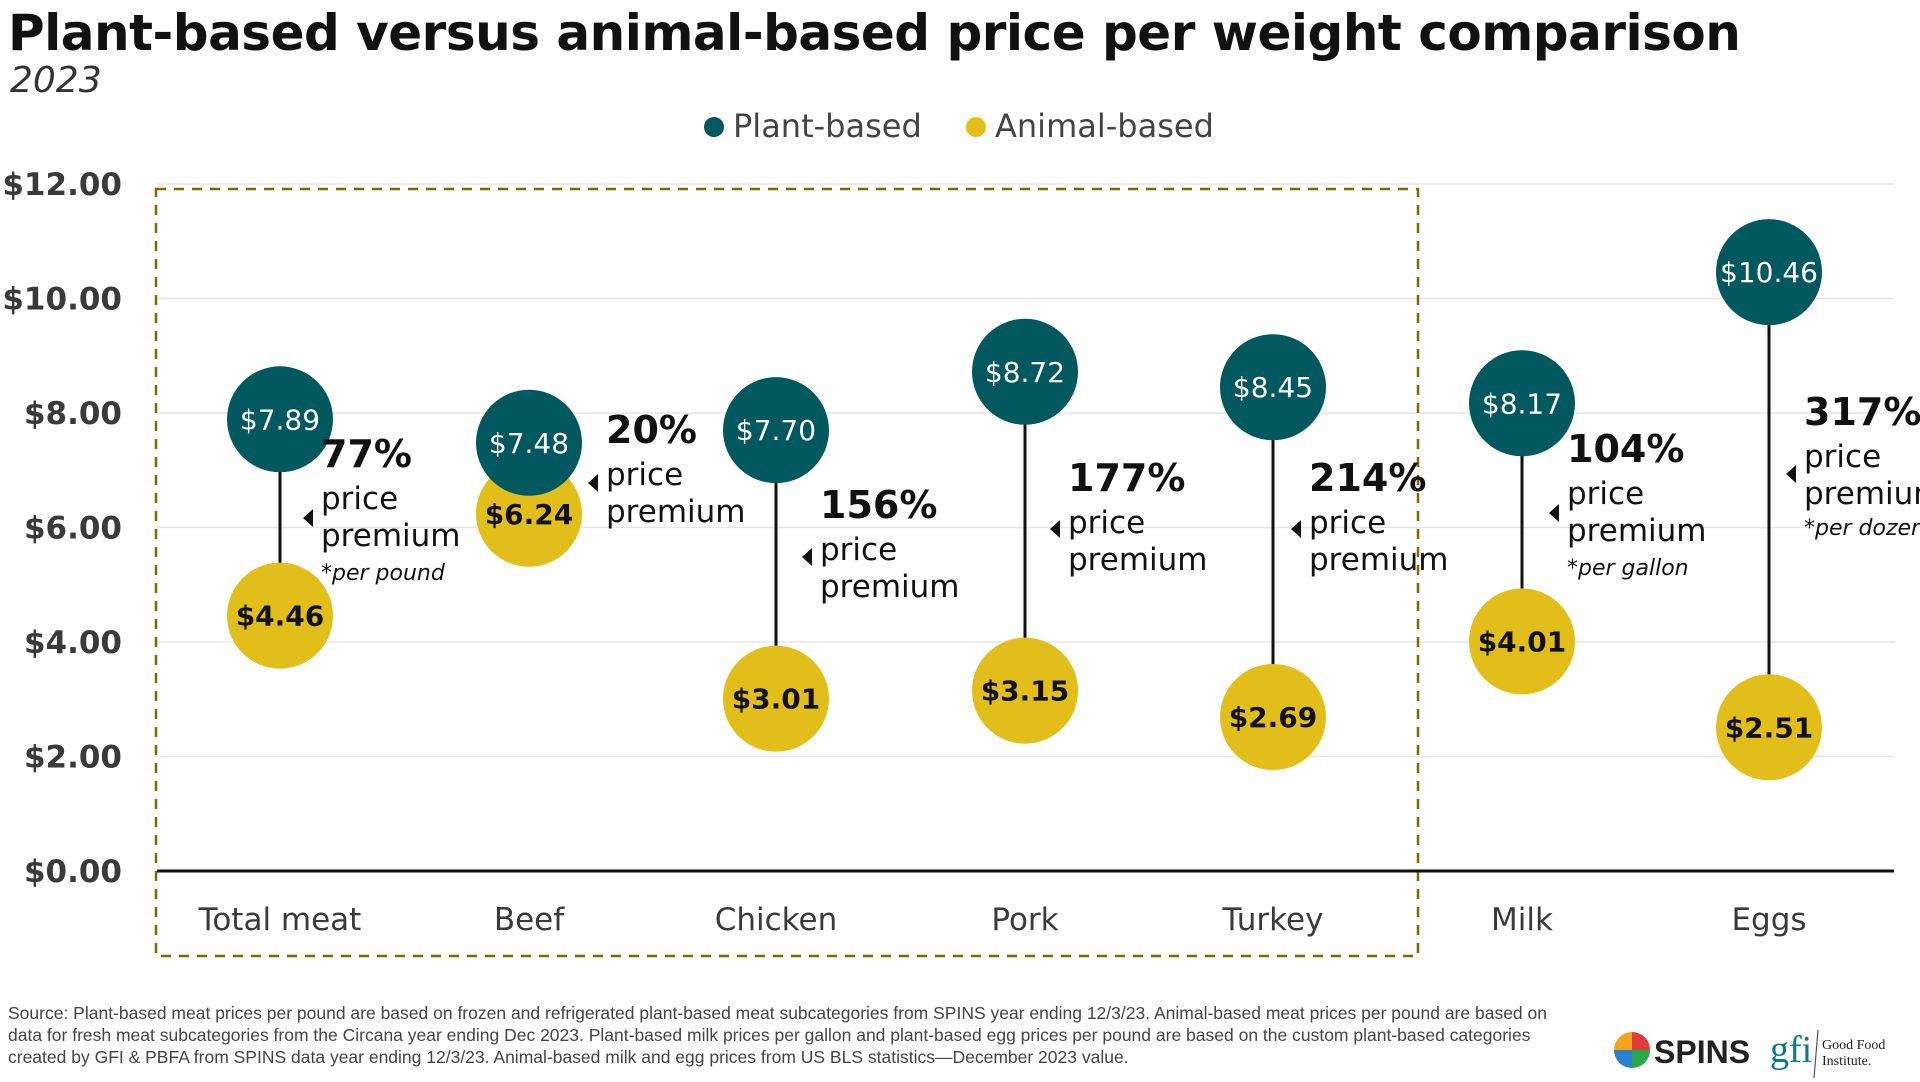 This screenshot has height=1082, width=1920. What do you see at coordinates (1104, 126) in the screenshot?
I see `legend-label-animal: Animal-based` at bounding box center [1104, 126].